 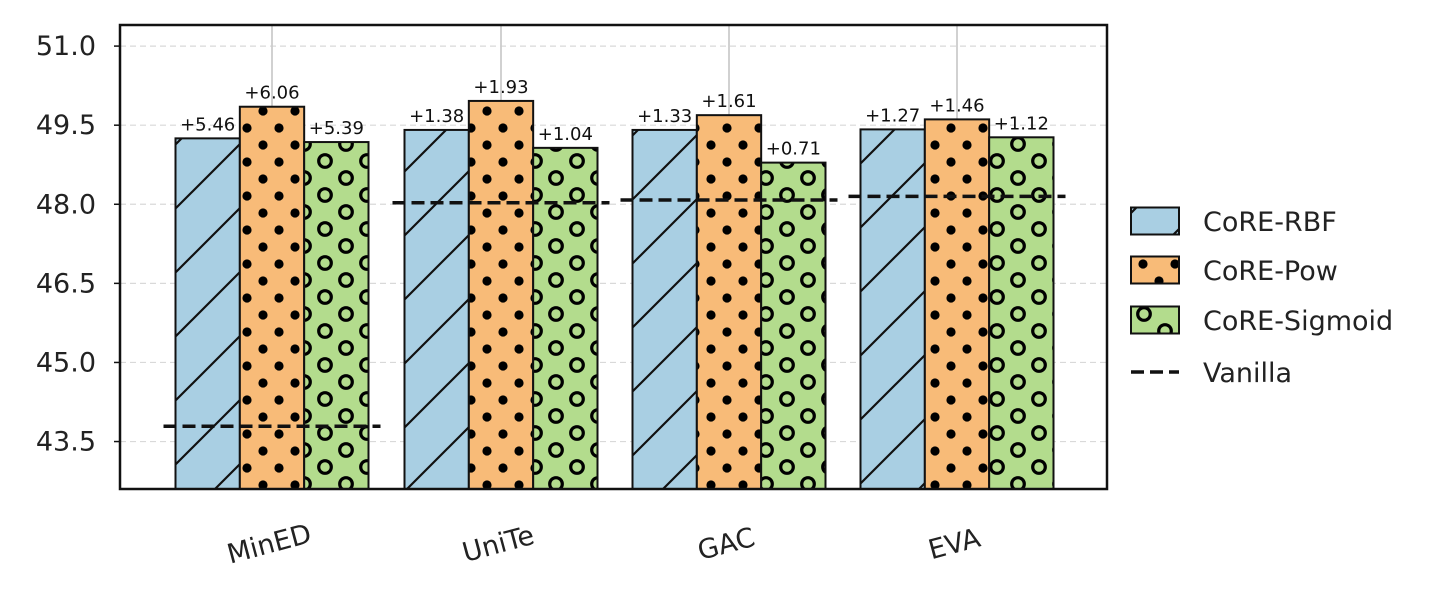 What do you see at coordinates (336, 316) in the screenshot?
I see `bar-core-sigmoid-mined-hatch` at bounding box center [336, 316].